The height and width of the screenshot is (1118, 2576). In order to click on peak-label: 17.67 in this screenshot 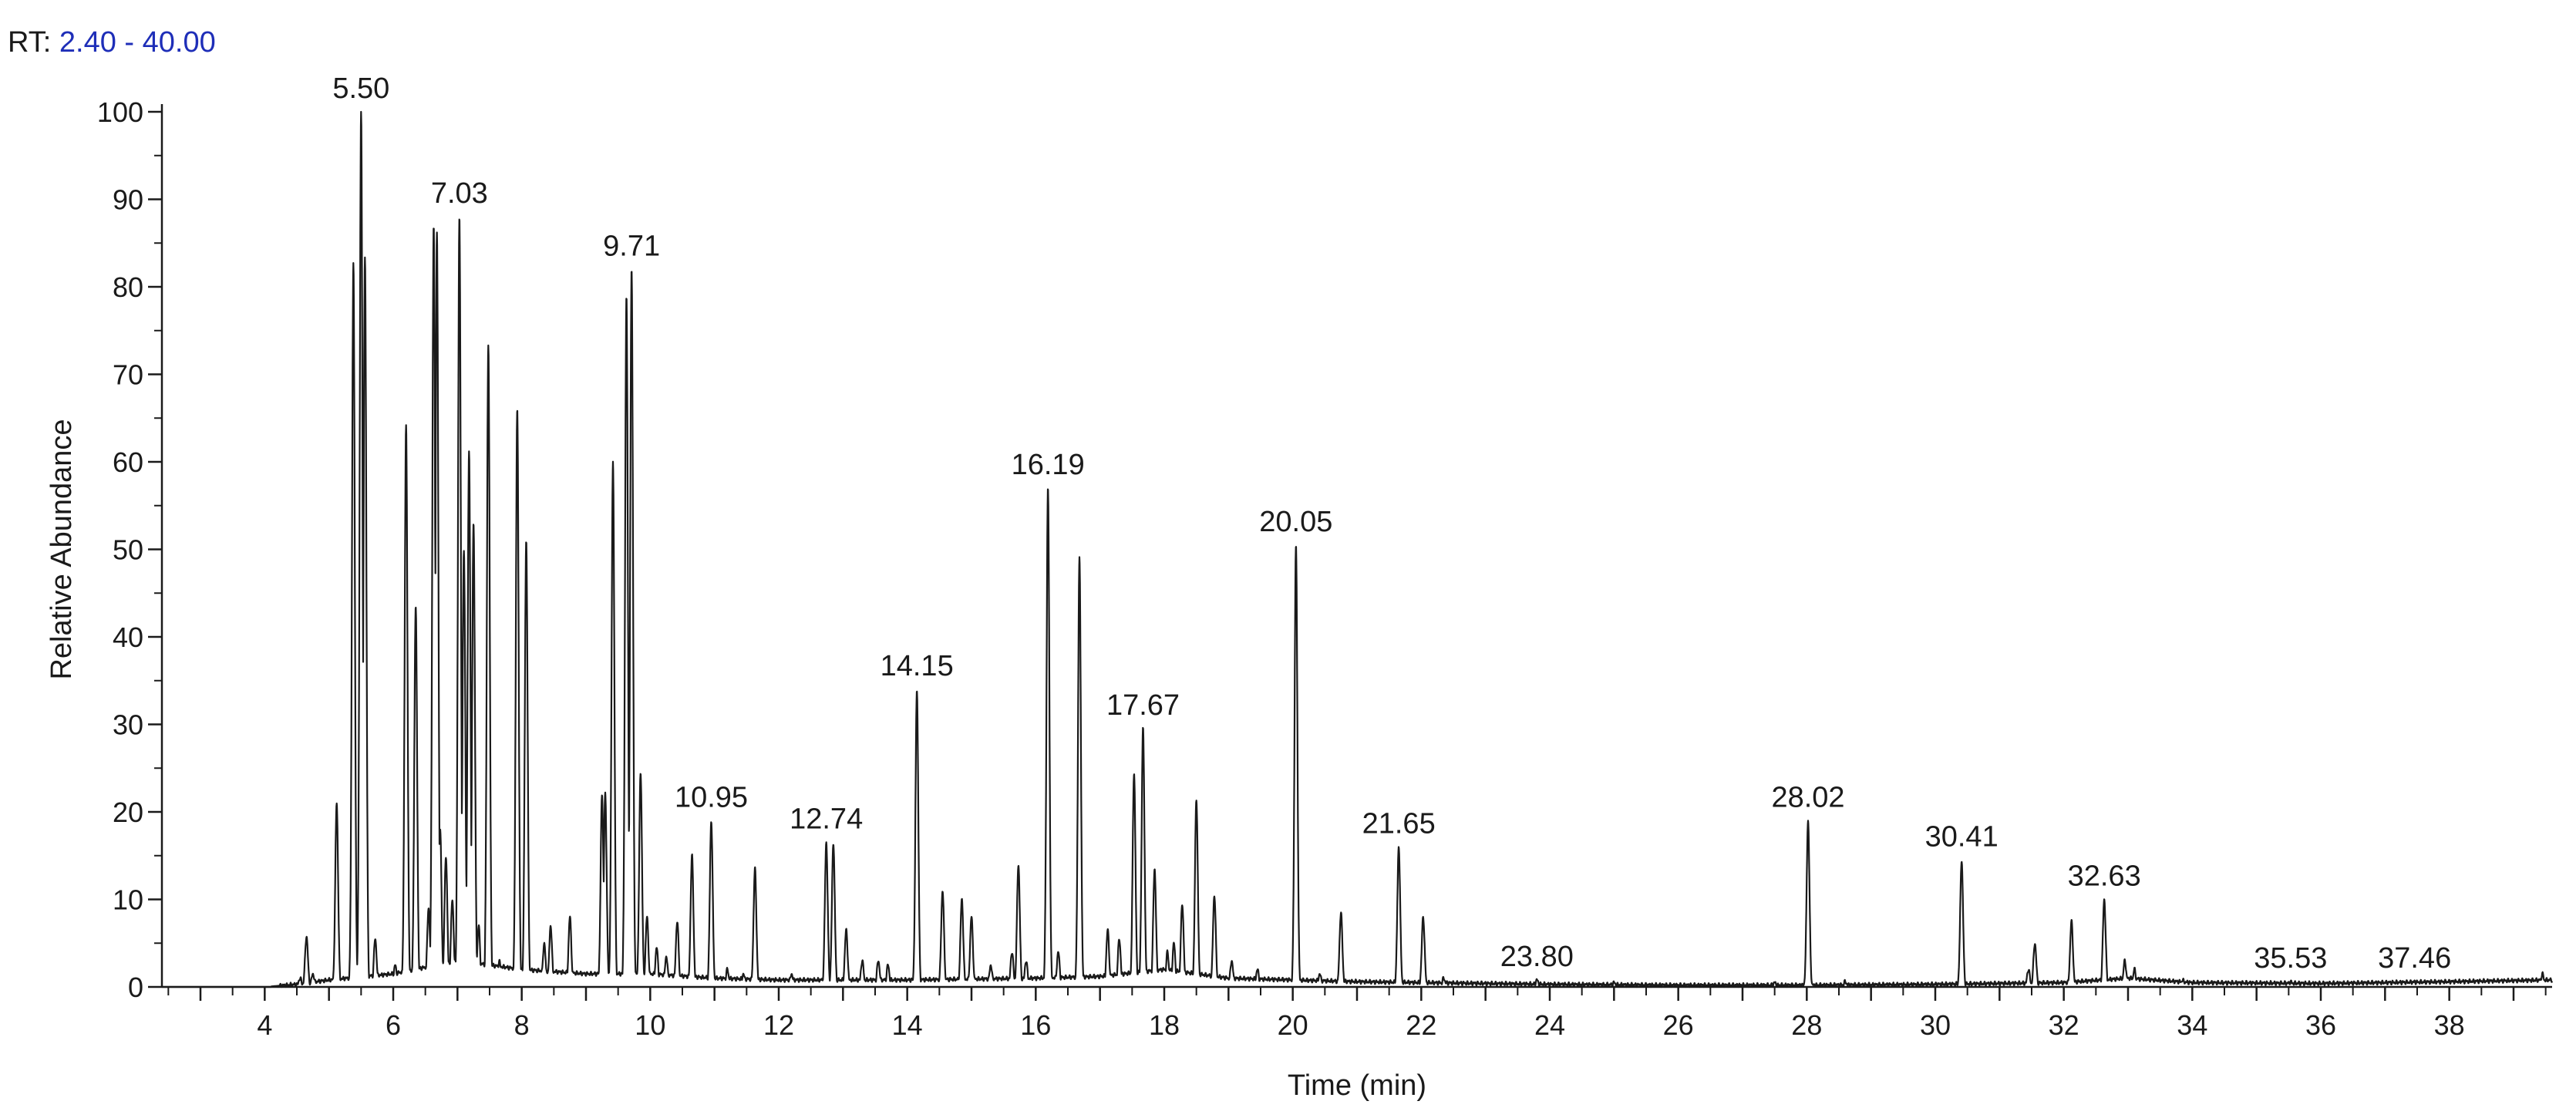, I will do `click(1143, 705)`.